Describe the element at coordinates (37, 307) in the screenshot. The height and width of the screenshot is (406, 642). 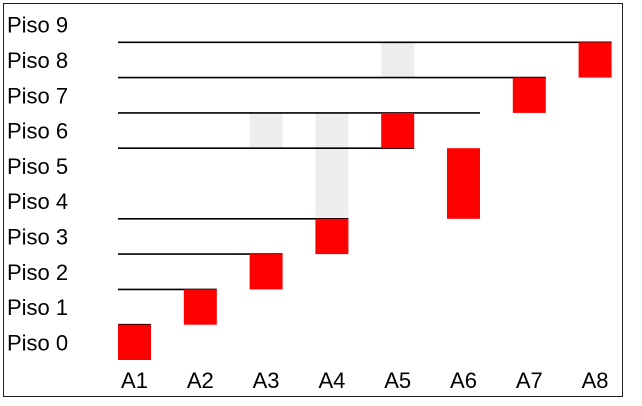
I see `floor-label-1: Piso 1` at that location.